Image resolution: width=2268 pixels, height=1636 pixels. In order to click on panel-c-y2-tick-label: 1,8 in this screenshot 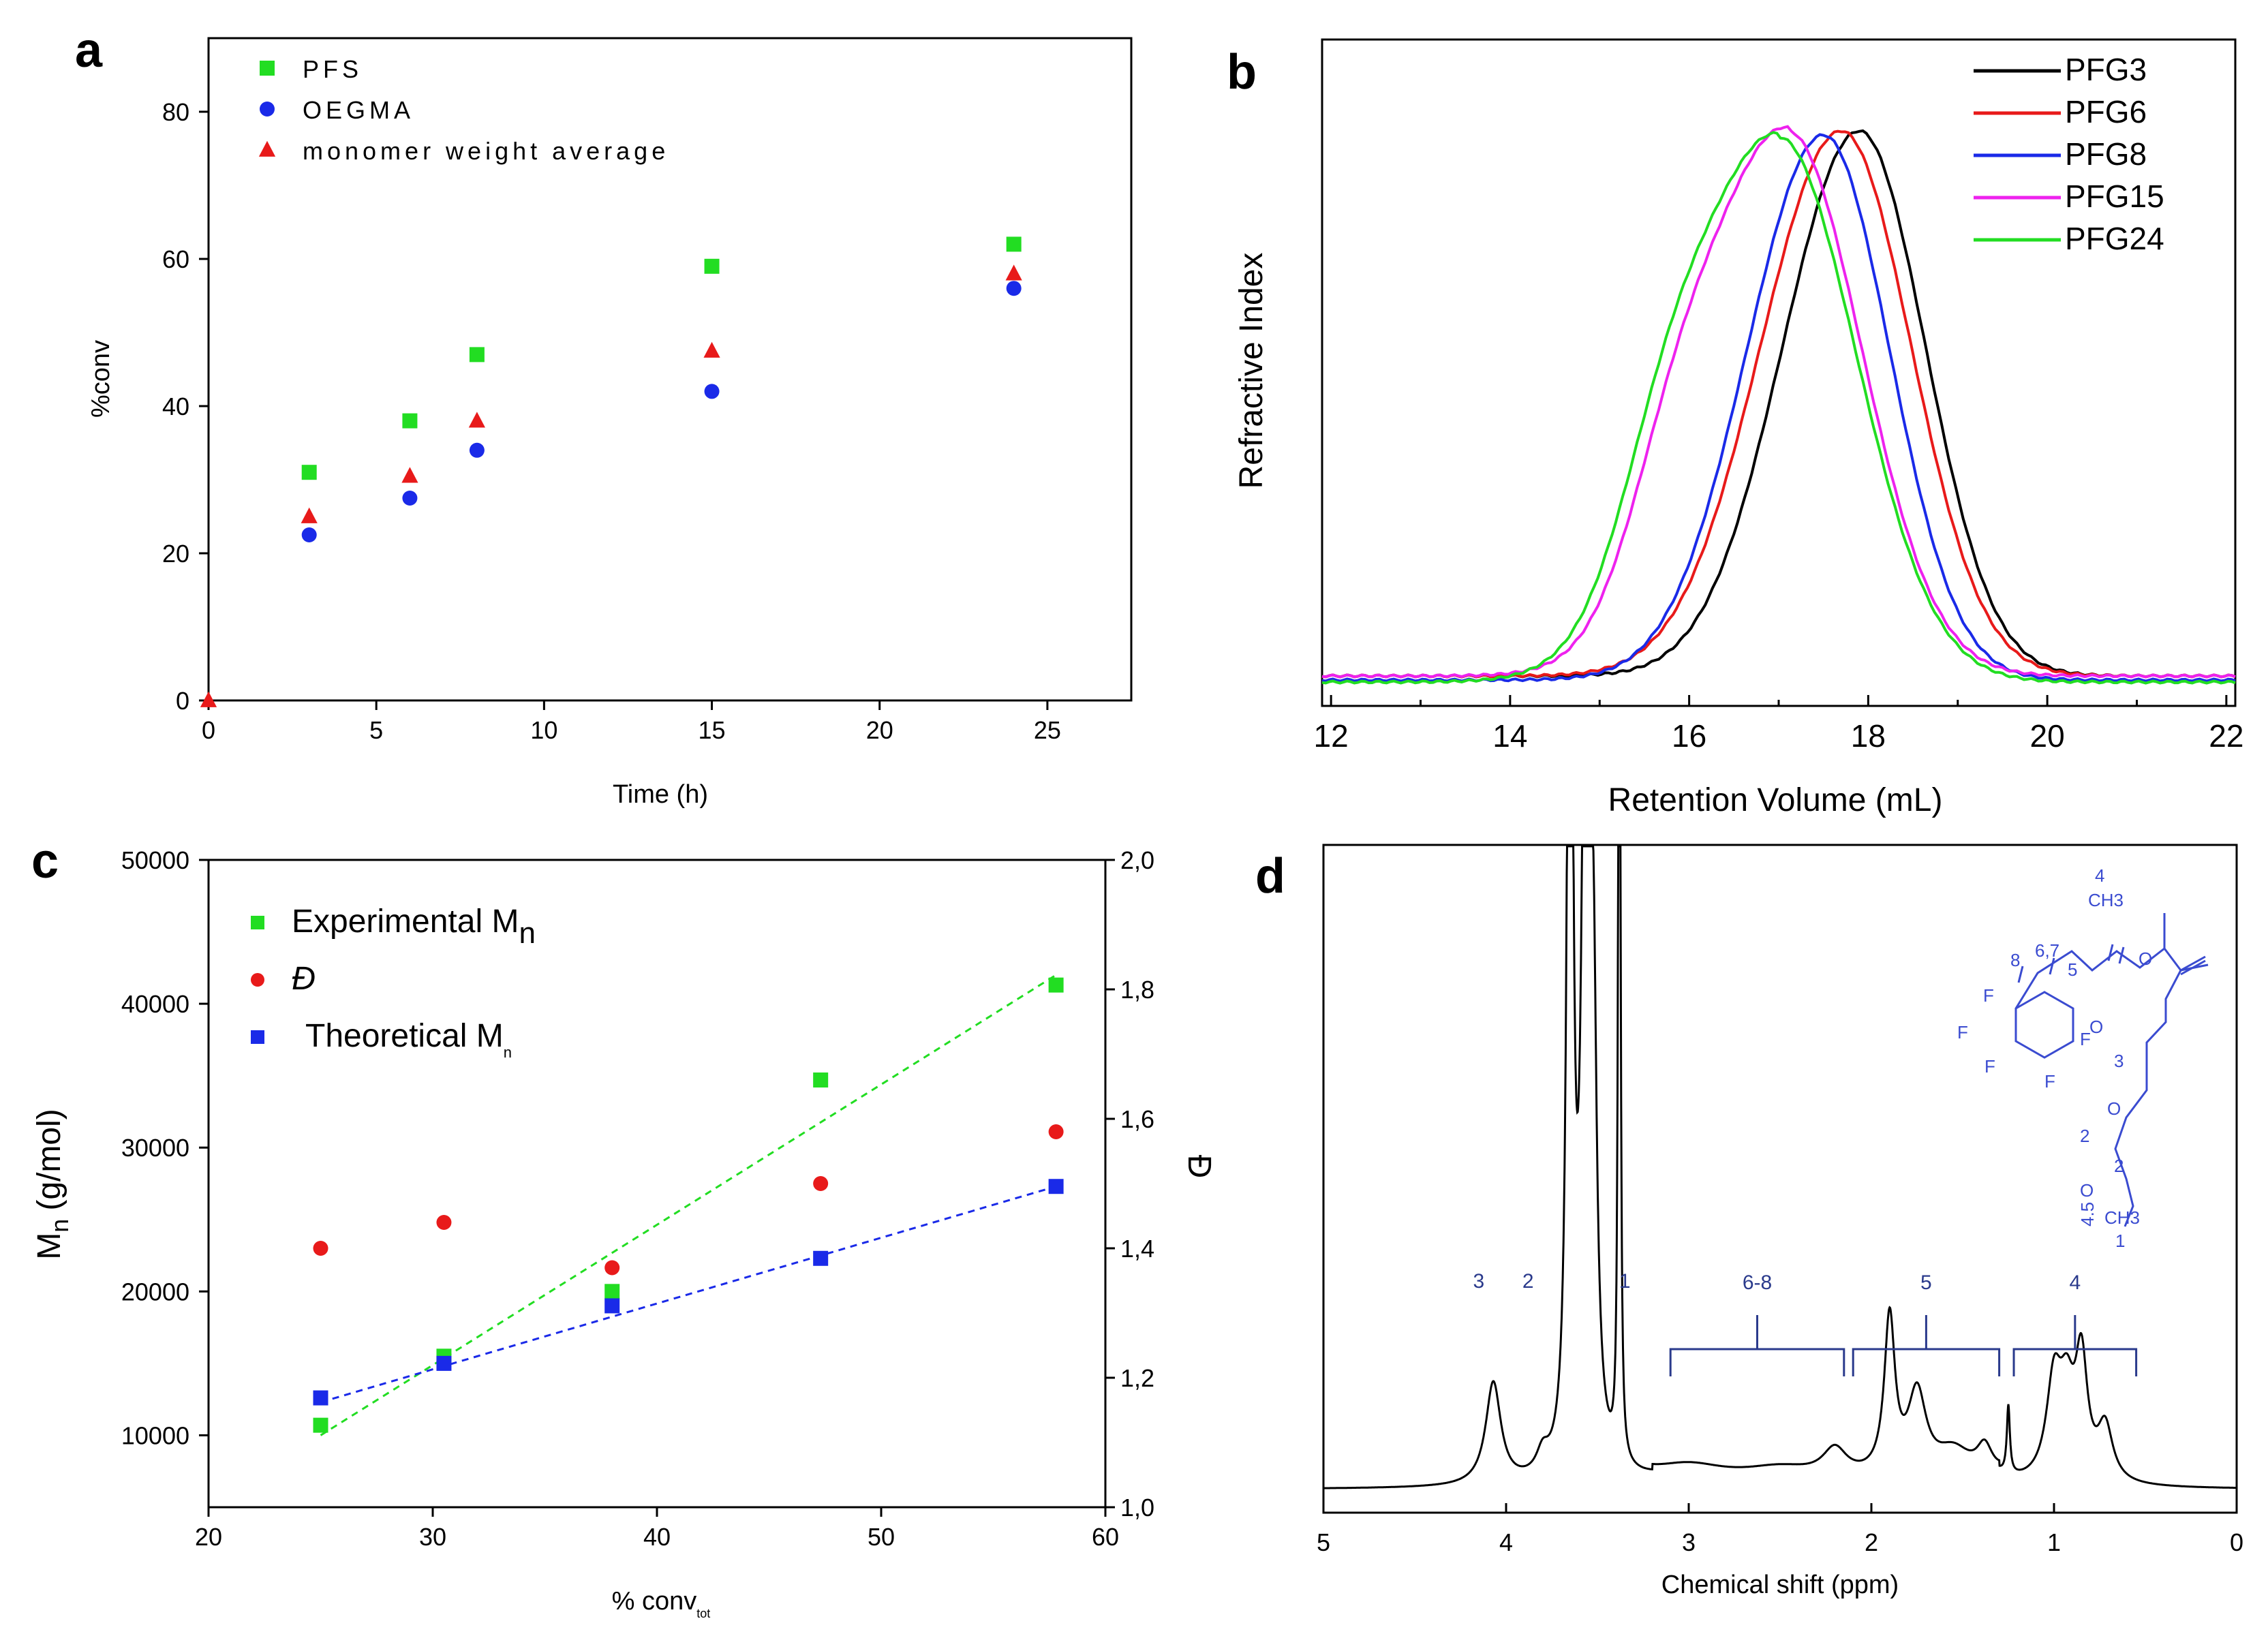, I will do `click(1137, 990)`.